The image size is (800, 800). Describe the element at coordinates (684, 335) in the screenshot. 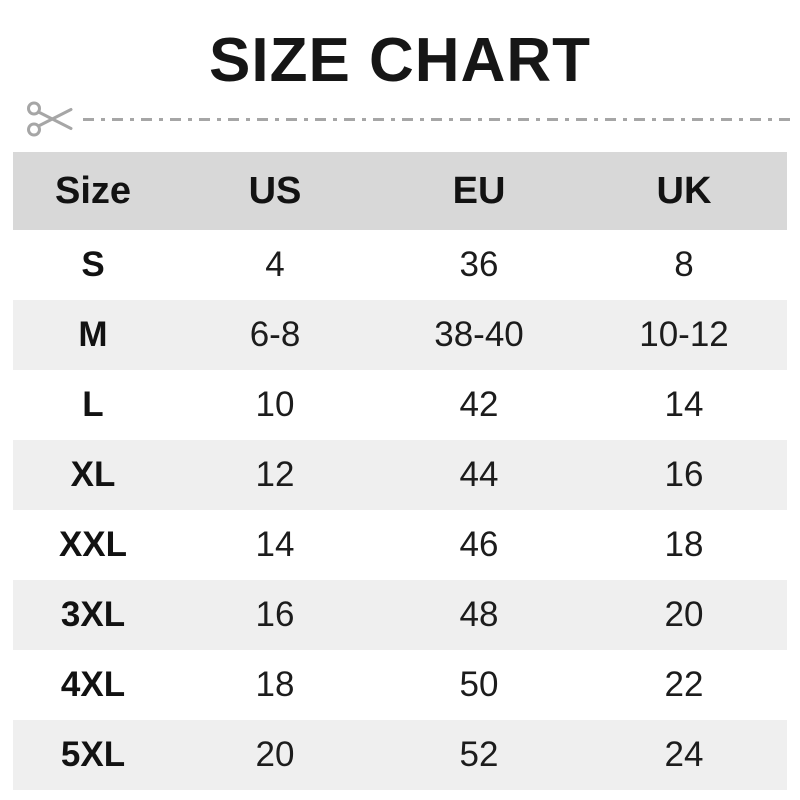

I see `uk-cell: 10-12` at that location.